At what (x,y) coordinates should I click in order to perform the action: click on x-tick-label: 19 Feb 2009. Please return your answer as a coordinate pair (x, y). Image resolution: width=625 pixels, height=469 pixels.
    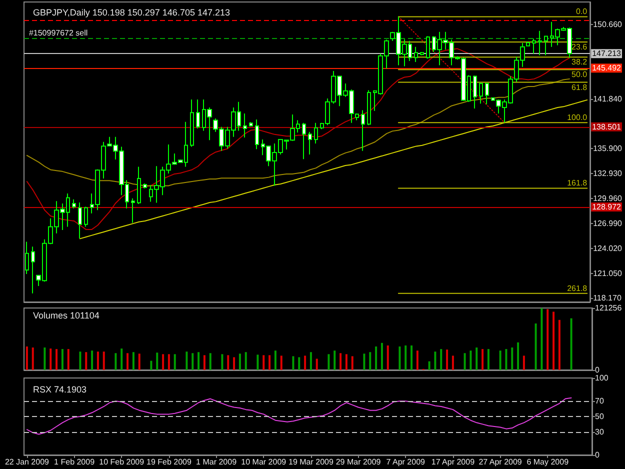
    Looking at the image, I should click on (169, 462).